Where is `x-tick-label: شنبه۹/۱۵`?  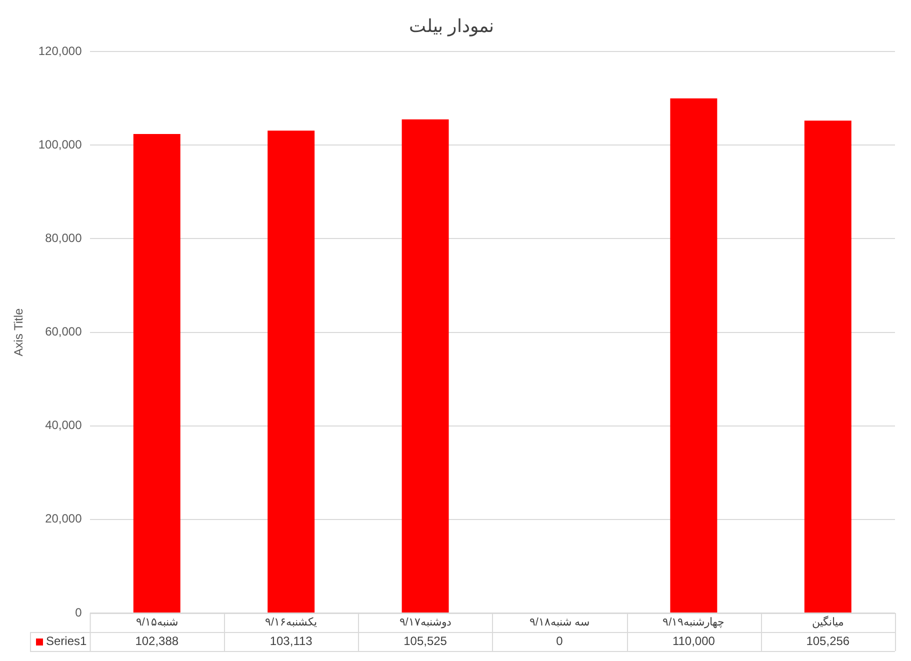
x-tick-label: شنبه۹/۱۵ is located at coordinates (157, 622).